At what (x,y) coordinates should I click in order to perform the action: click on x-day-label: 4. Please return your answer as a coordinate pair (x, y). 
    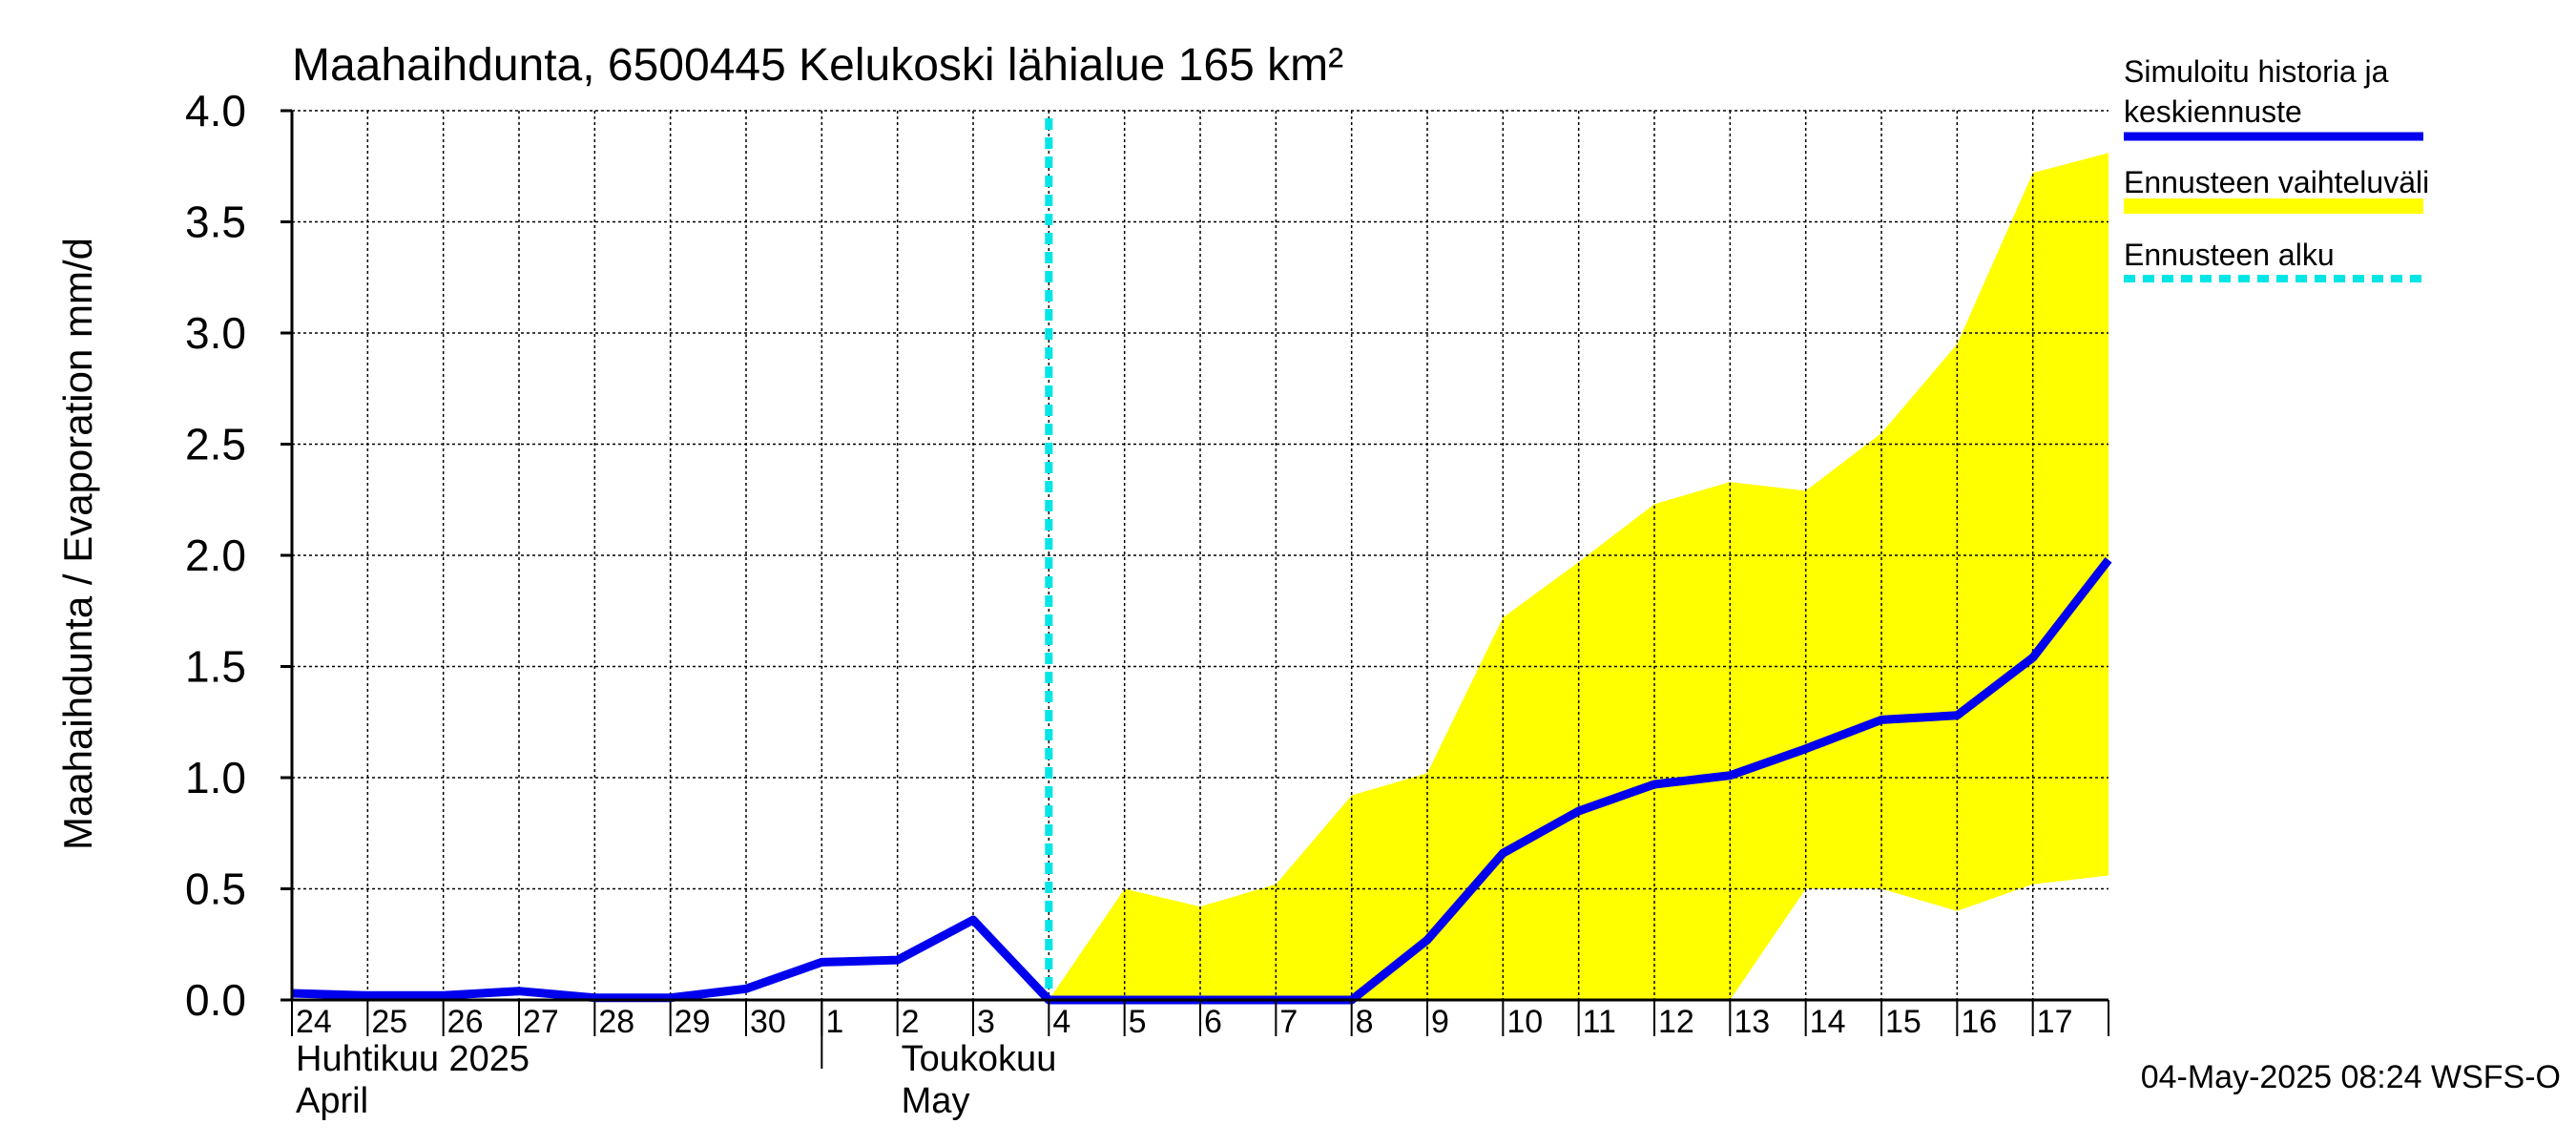
    Looking at the image, I should click on (1061, 1022).